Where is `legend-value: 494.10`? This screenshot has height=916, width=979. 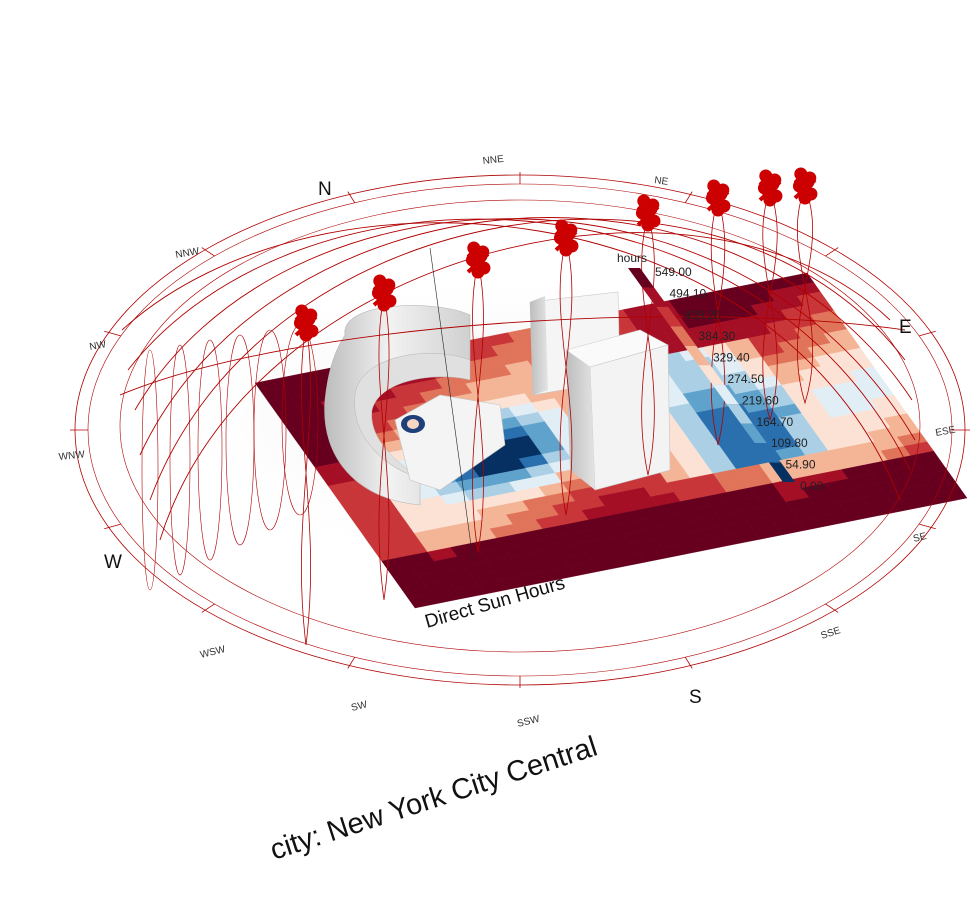 legend-value: 494.10 is located at coordinates (688, 293).